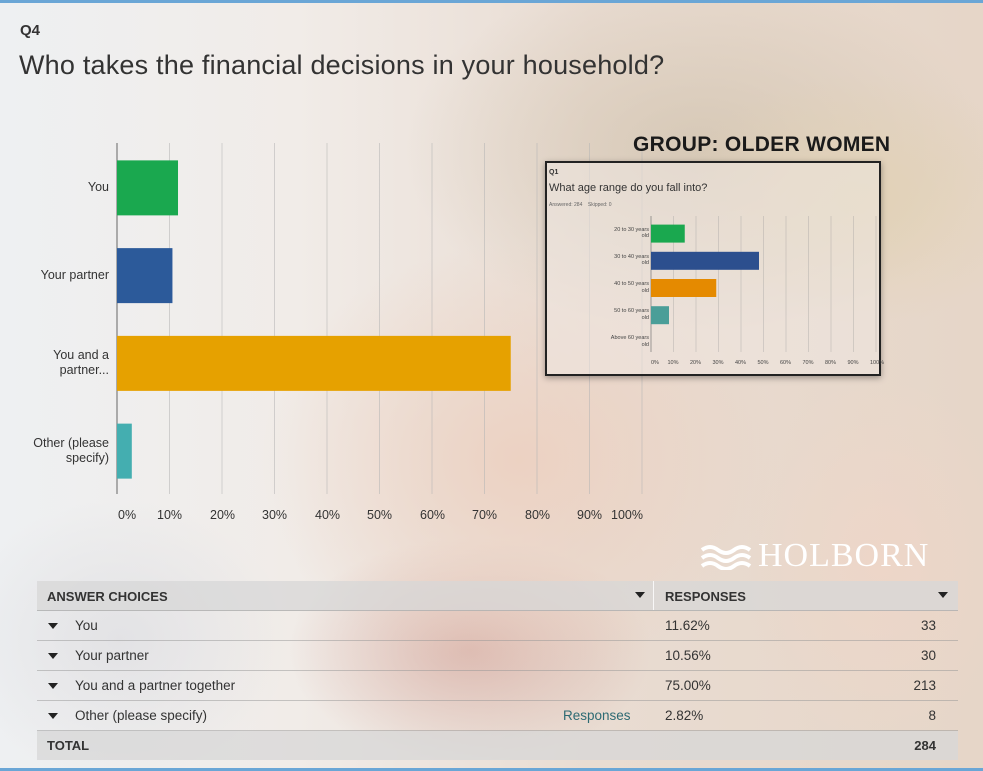 The image size is (983, 771). What do you see at coordinates (631, 314) in the screenshot?
I see `inset-category-label: 50 to 60 years old` at bounding box center [631, 314].